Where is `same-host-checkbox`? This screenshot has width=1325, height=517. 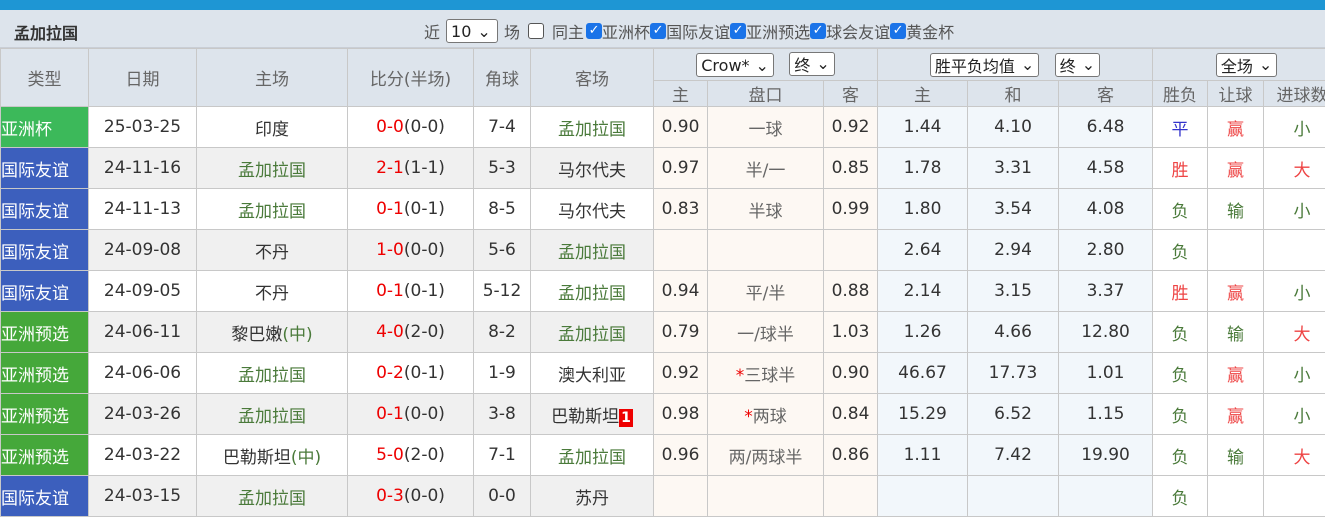 same-host-checkbox is located at coordinates (536, 31).